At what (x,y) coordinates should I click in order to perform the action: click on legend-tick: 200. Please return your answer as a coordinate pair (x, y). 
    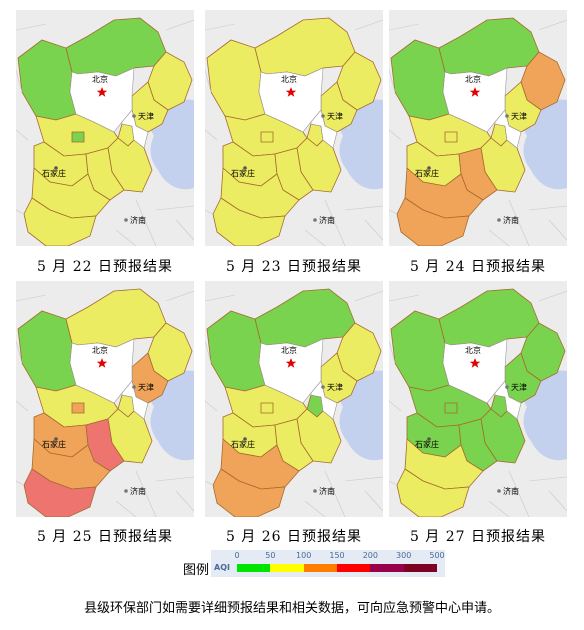
    Looking at the image, I should click on (370, 555).